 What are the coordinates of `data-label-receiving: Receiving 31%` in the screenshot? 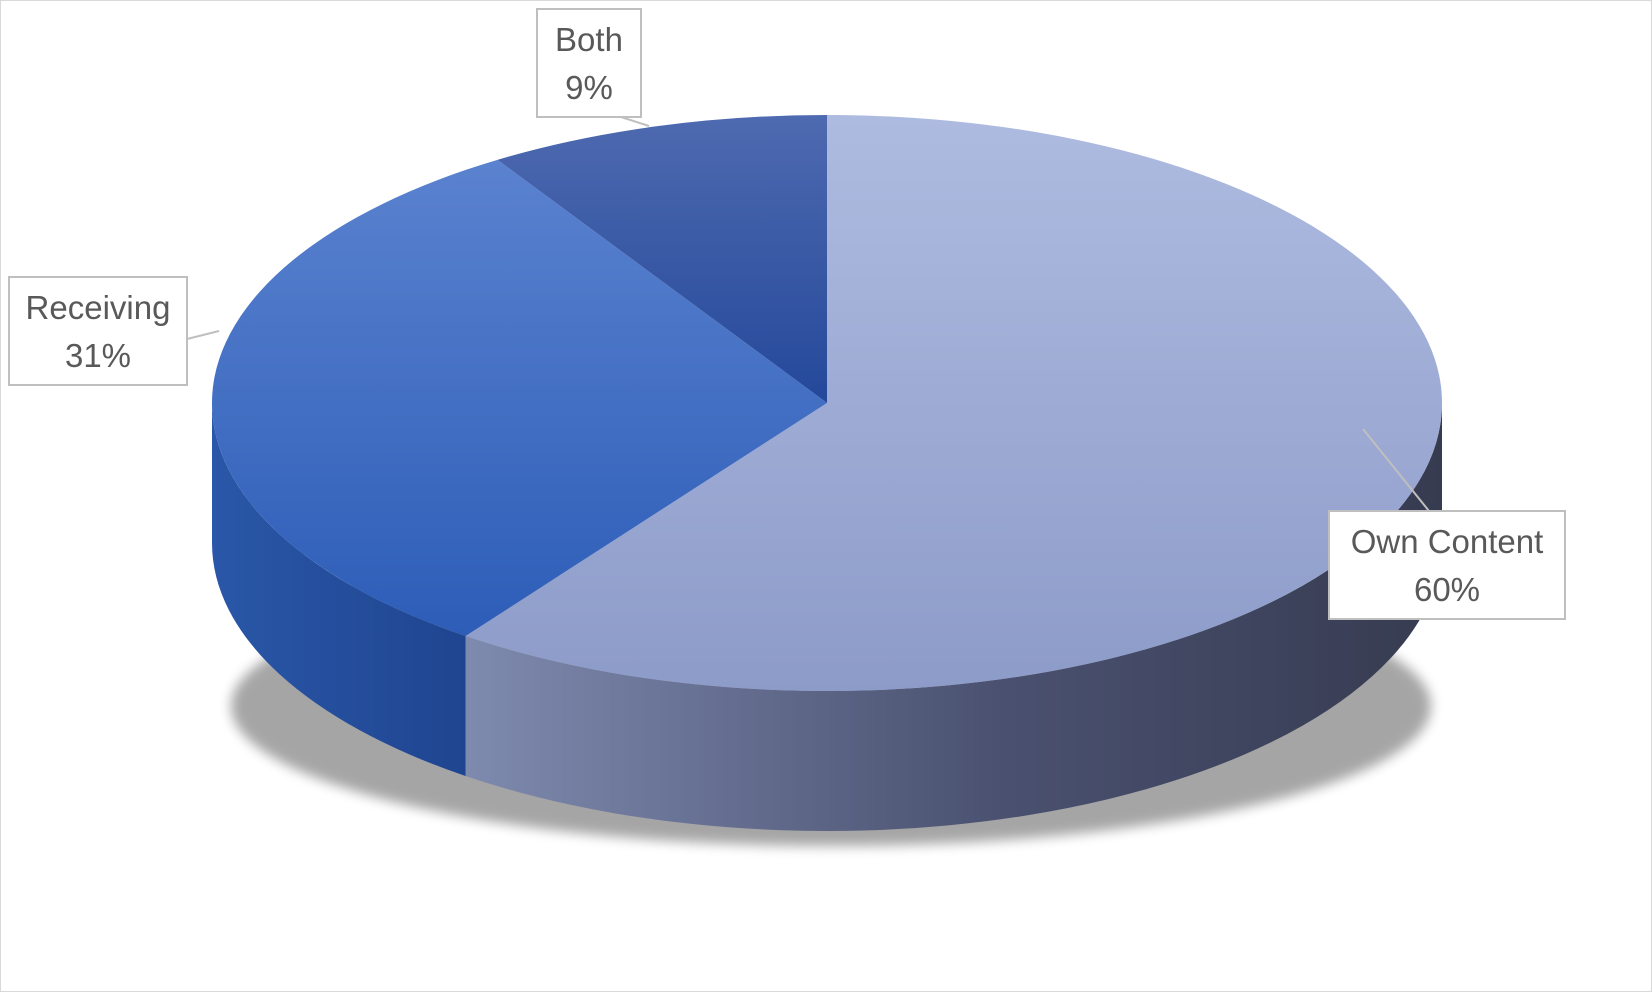 It's located at (98, 331).